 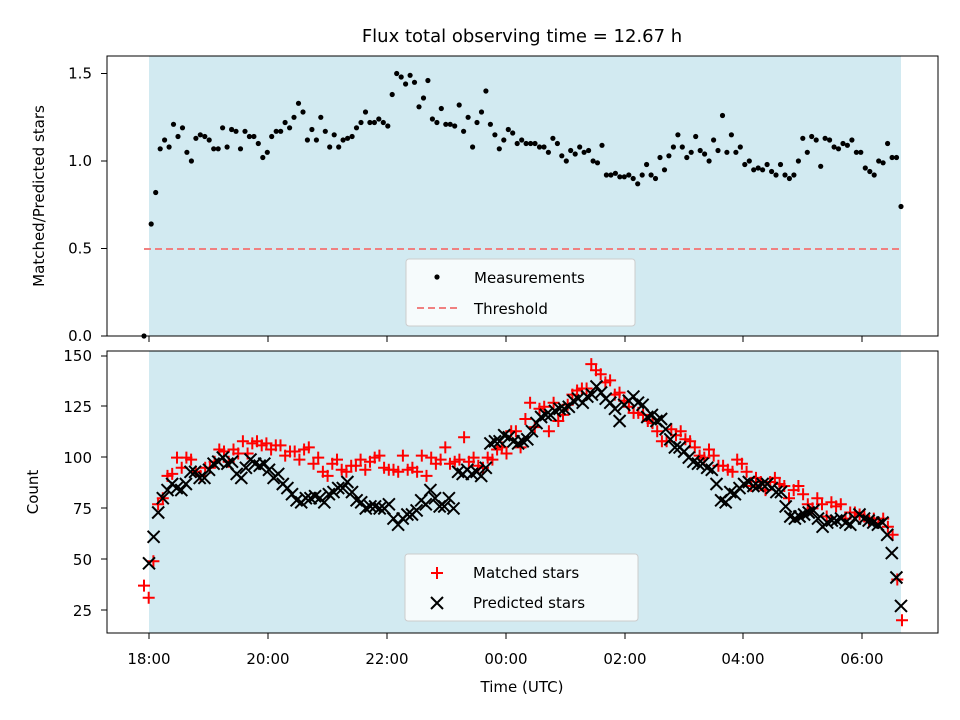 I want to click on xtick-label: 06:00, so click(x=861, y=659).